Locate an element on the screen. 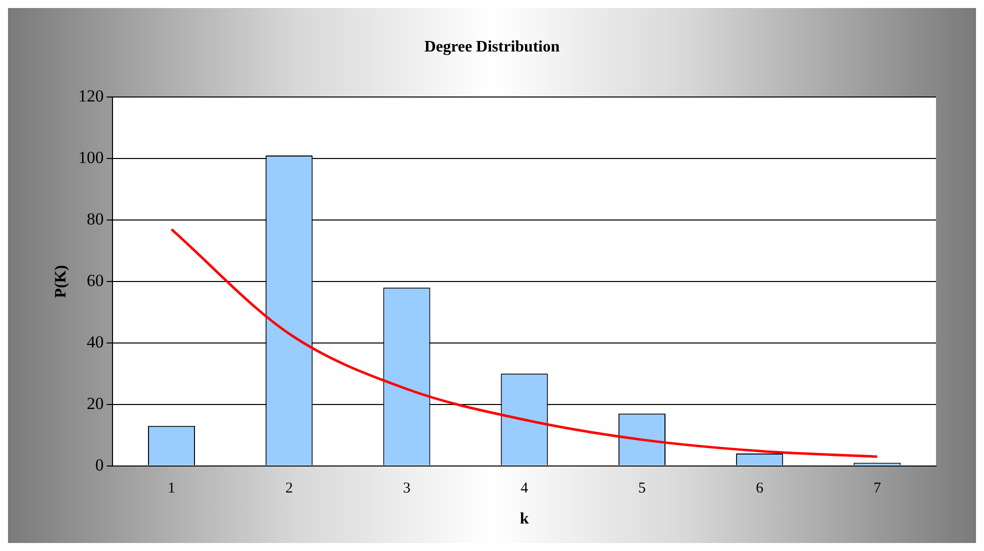 The image size is (984, 551). chart-title: Degree Distribution is located at coordinates (492, 47).